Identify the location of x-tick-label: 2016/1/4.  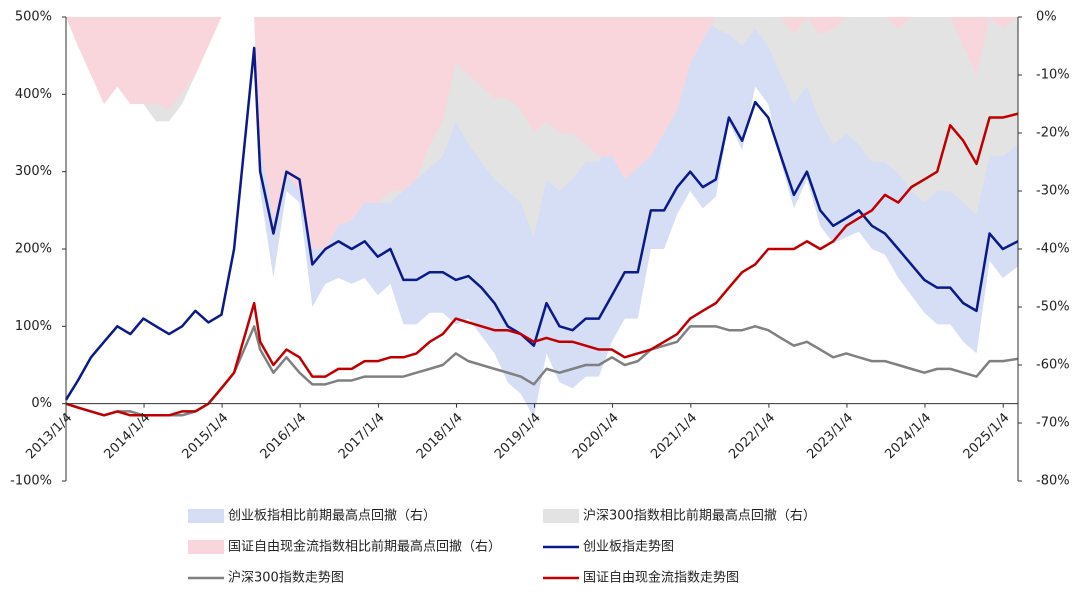
(284, 436).